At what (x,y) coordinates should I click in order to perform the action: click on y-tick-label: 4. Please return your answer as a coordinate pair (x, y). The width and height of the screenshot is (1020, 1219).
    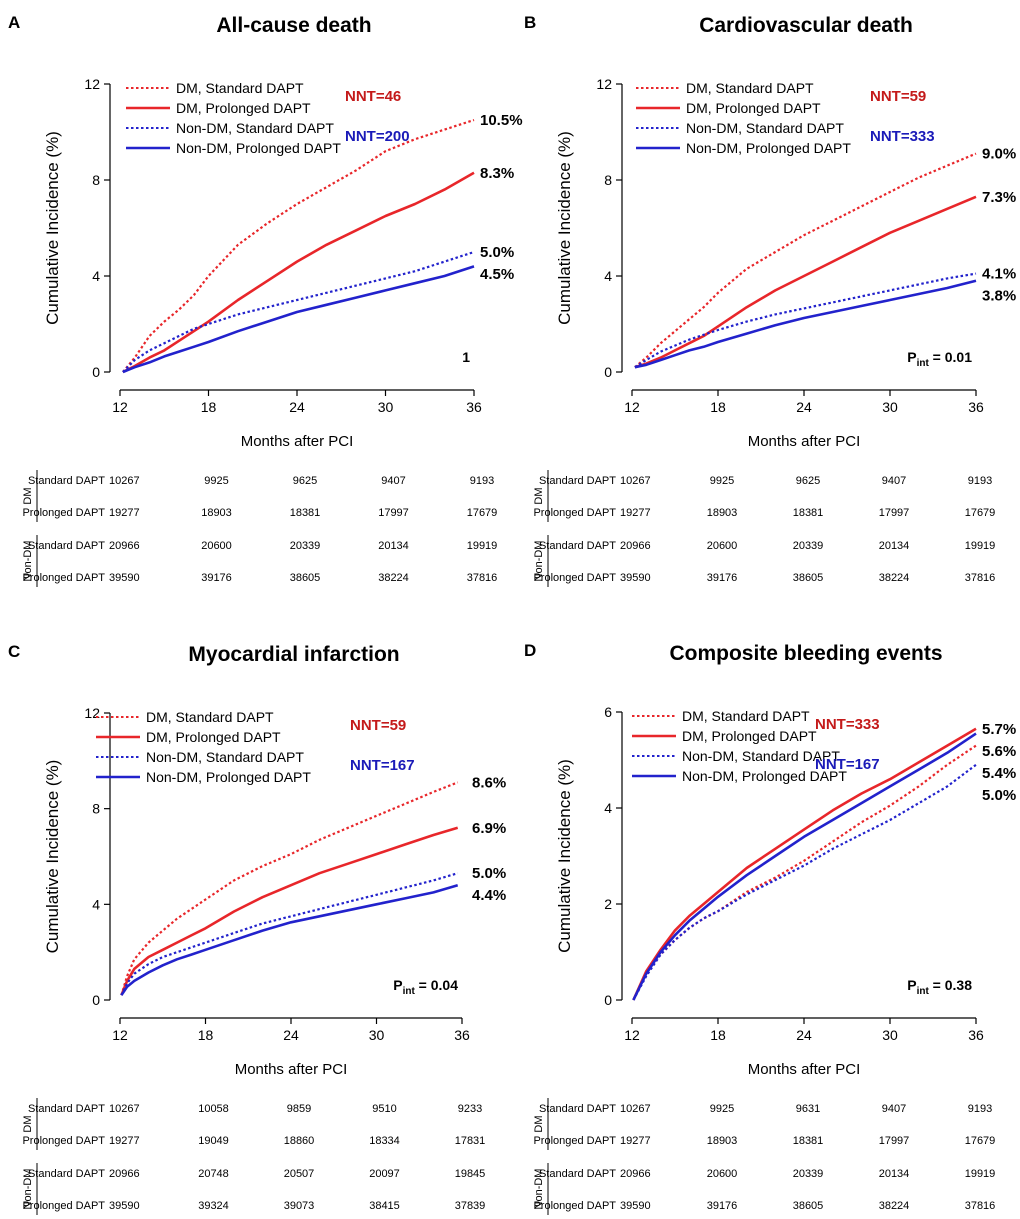
    Looking at the image, I should click on (608, 808).